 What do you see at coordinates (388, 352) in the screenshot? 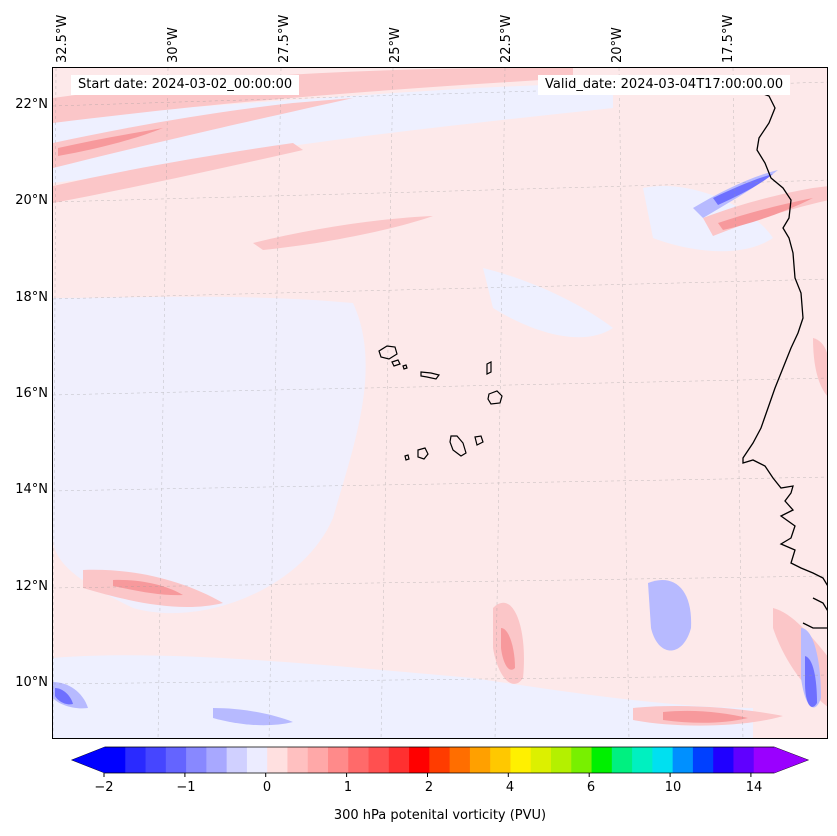
I see `island-santo-antao` at bounding box center [388, 352].